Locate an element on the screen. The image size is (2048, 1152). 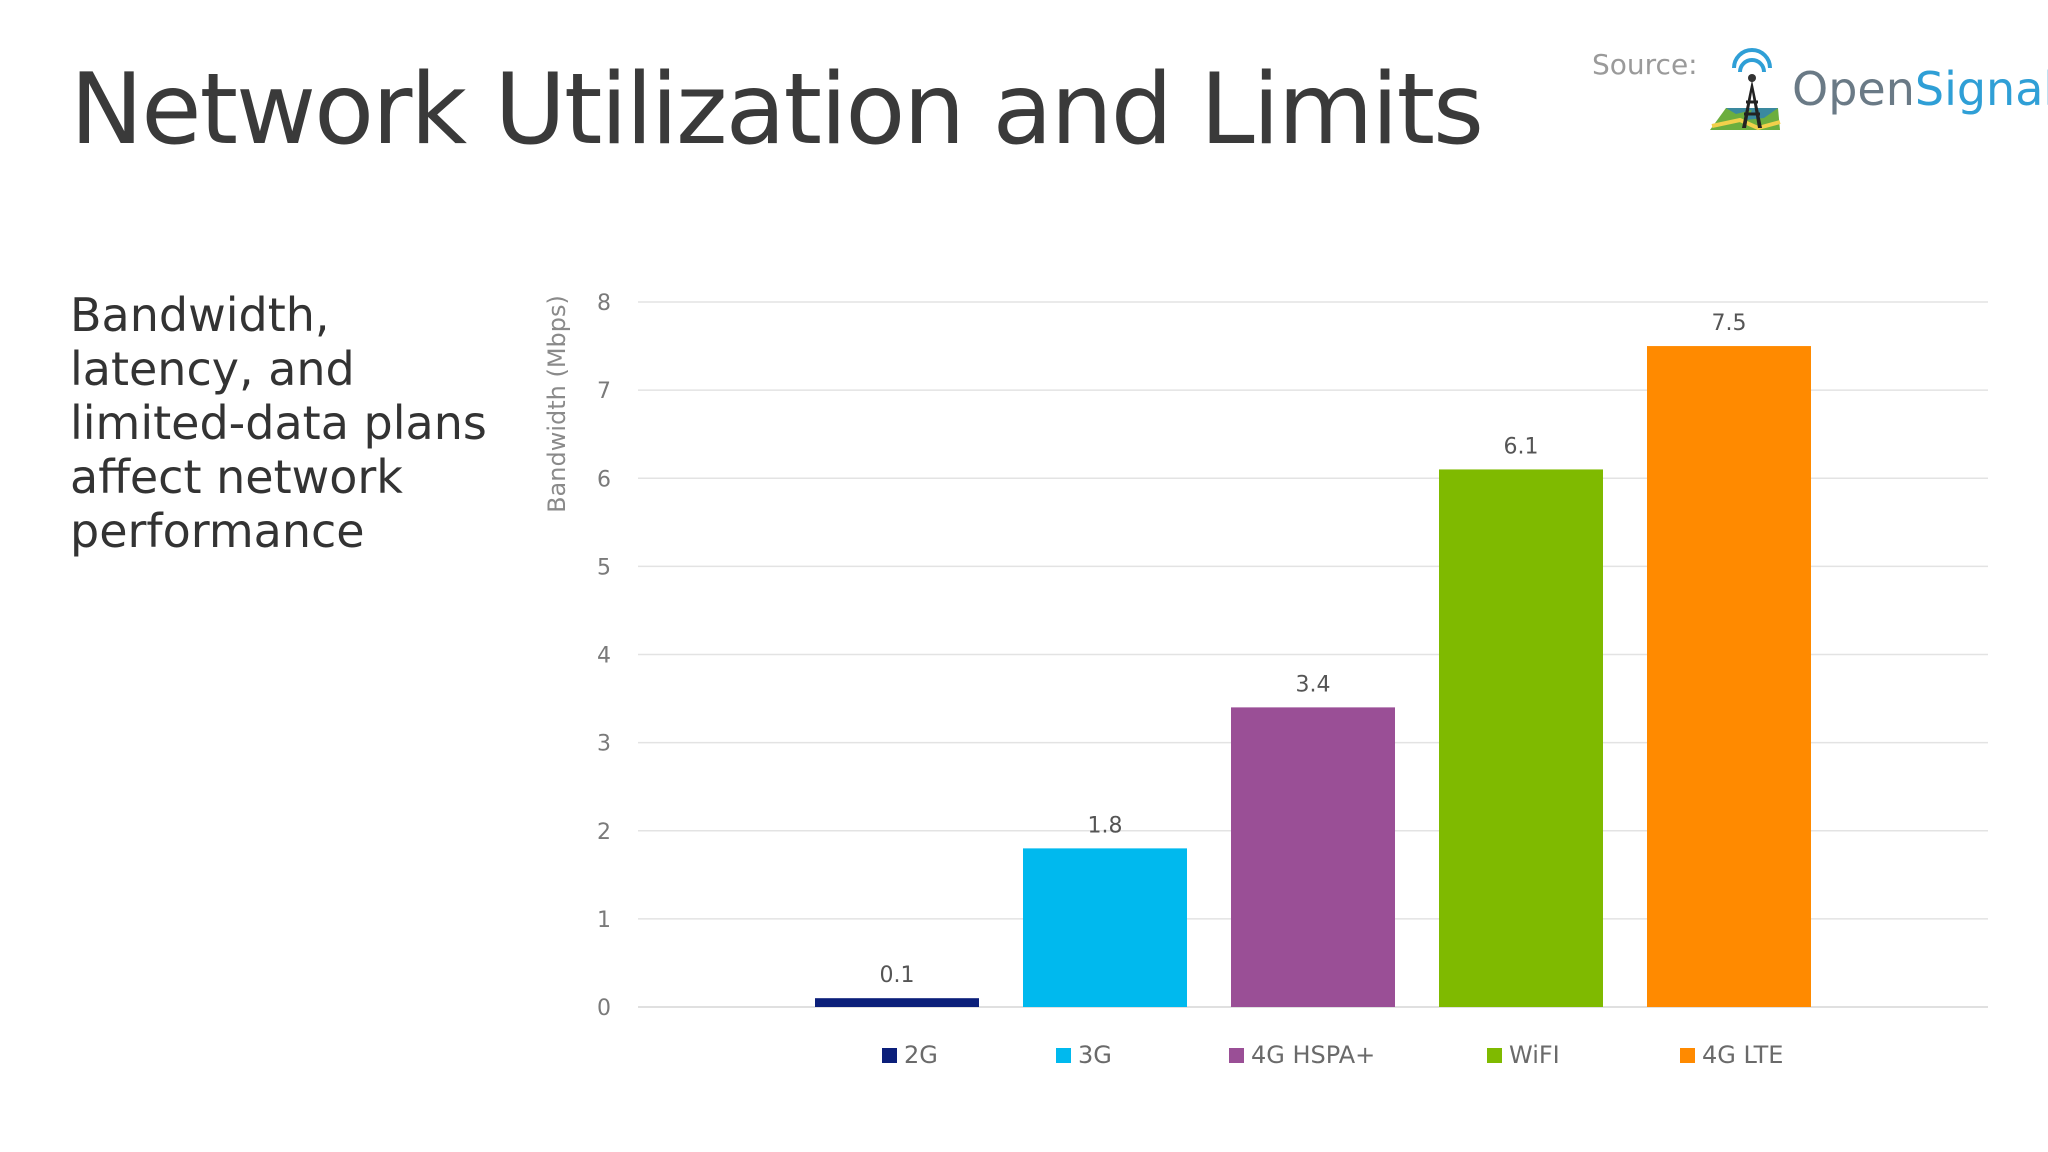
opensignal-logo is located at coordinates (1745, 89).